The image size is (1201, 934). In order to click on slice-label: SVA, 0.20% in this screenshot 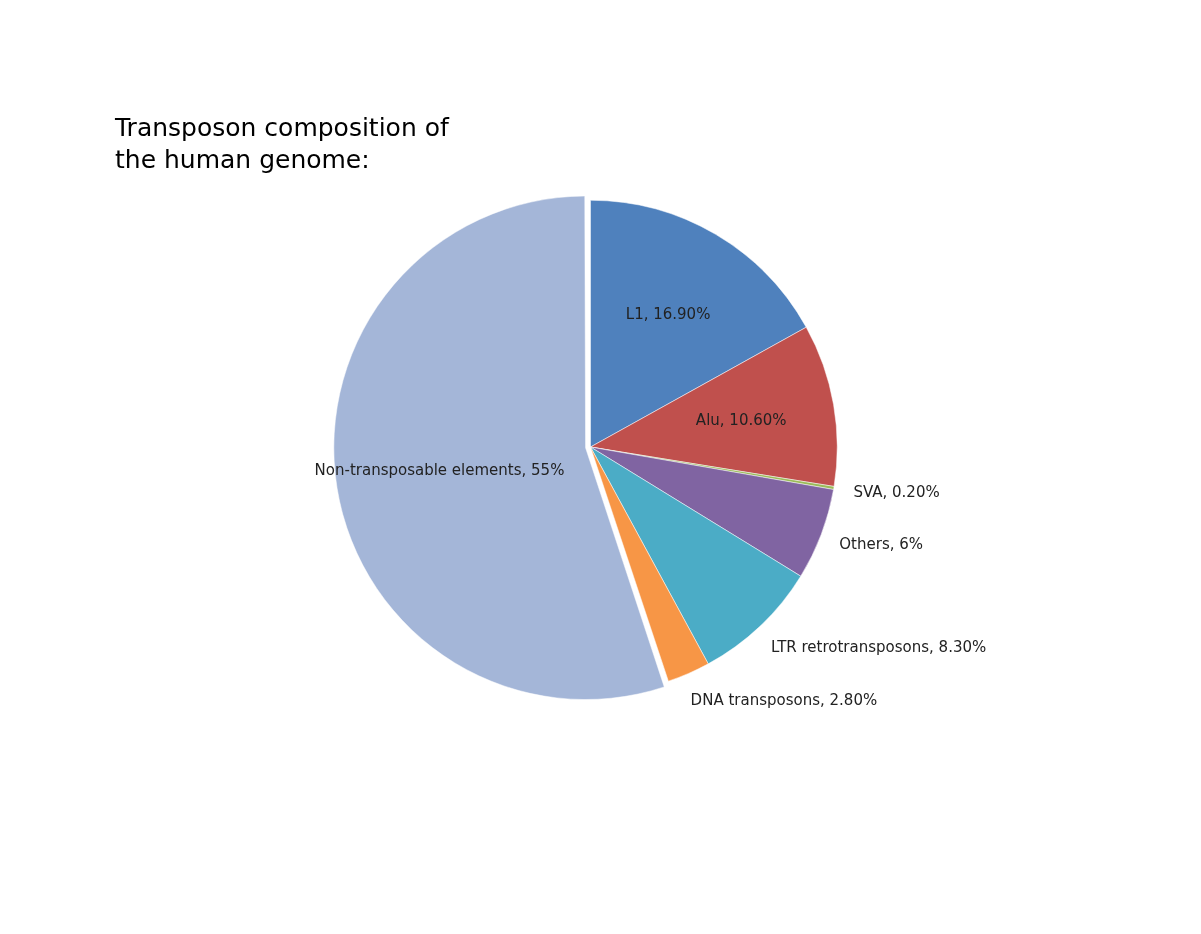, I will do `click(896, 491)`.